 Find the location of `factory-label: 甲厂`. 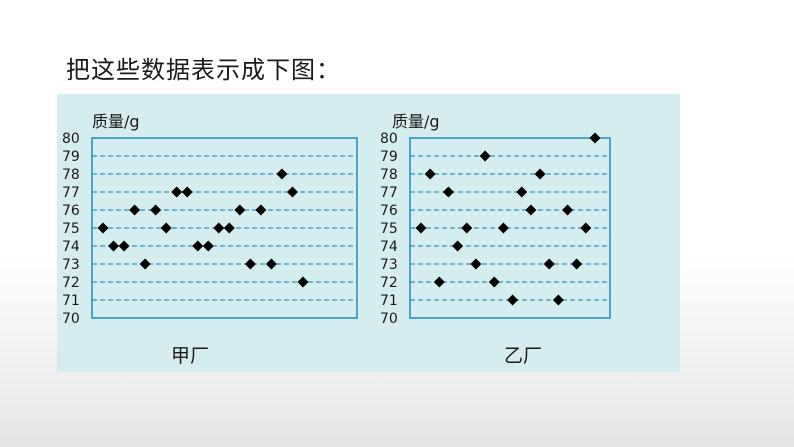

factory-label: 甲厂 is located at coordinates (190, 356).